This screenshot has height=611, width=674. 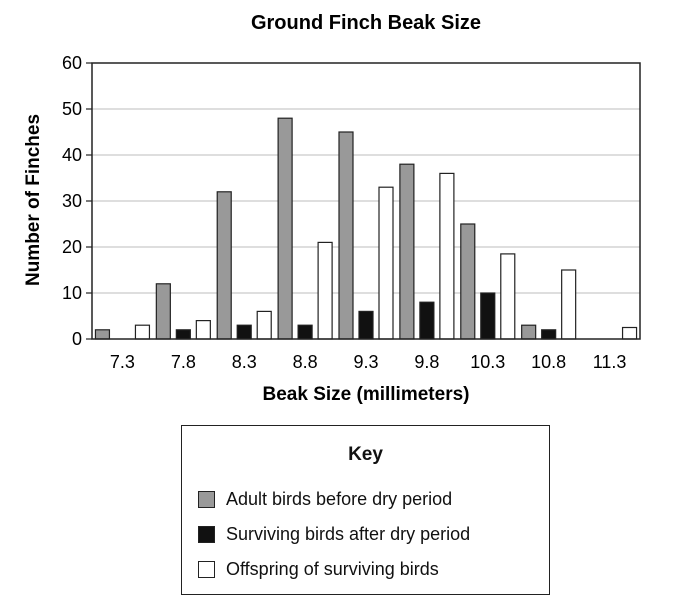 What do you see at coordinates (77, 339) in the screenshot?
I see `y-tick-label-0: 0` at bounding box center [77, 339].